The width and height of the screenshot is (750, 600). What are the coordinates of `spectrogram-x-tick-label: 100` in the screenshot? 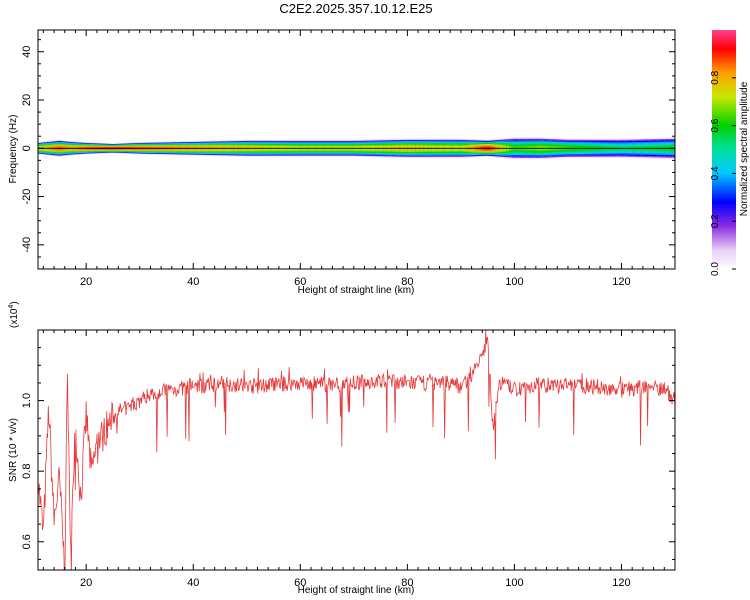 It's located at (514, 282).